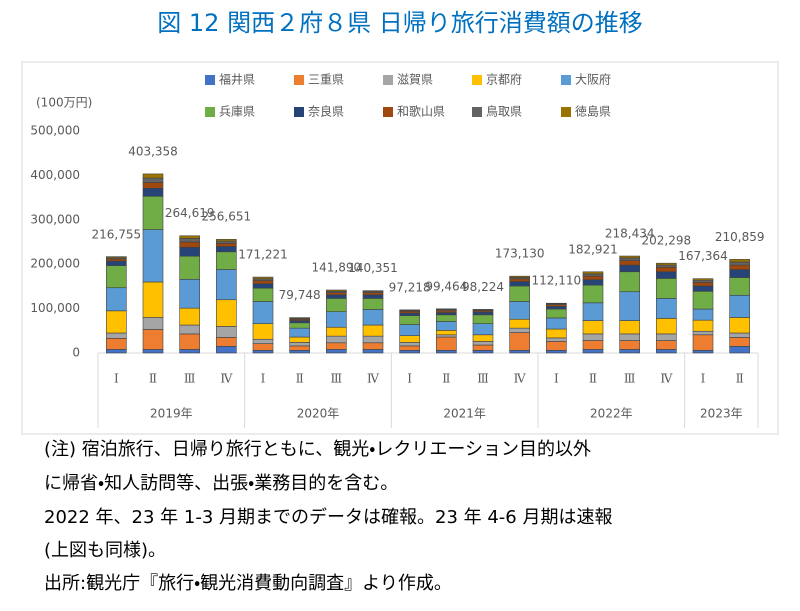 This screenshot has width=800, height=611. What do you see at coordinates (248, 583) in the screenshot?
I see `note: 出所:観光庁『旅行・観光消費動向調査』より作成。` at bounding box center [248, 583].